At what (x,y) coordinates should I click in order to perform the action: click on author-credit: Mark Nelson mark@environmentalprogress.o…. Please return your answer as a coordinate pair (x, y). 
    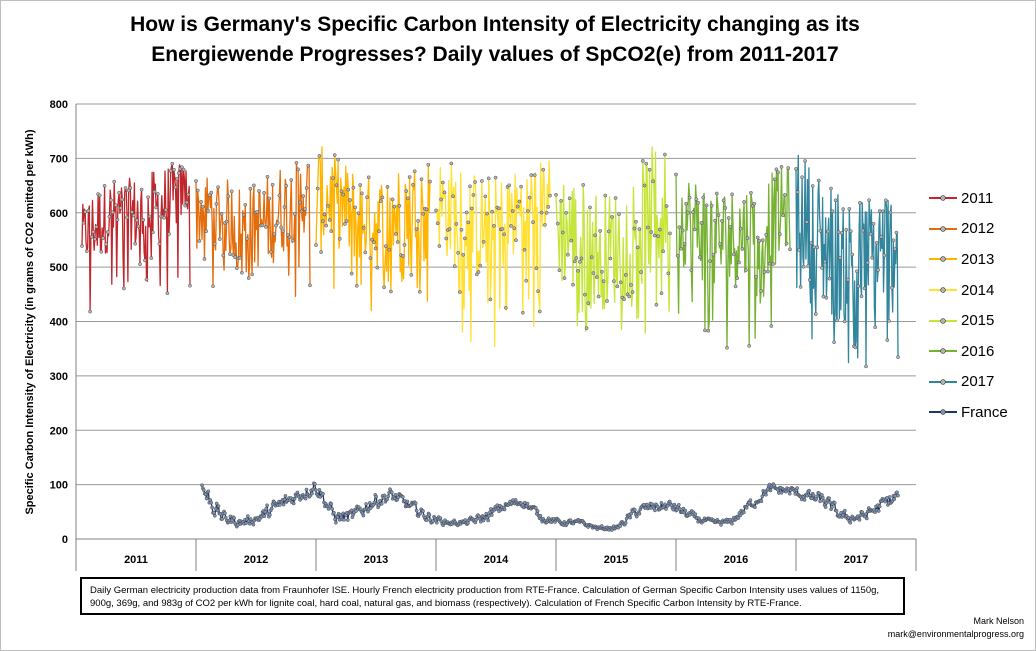
    Looking at the image, I should click on (956, 628).